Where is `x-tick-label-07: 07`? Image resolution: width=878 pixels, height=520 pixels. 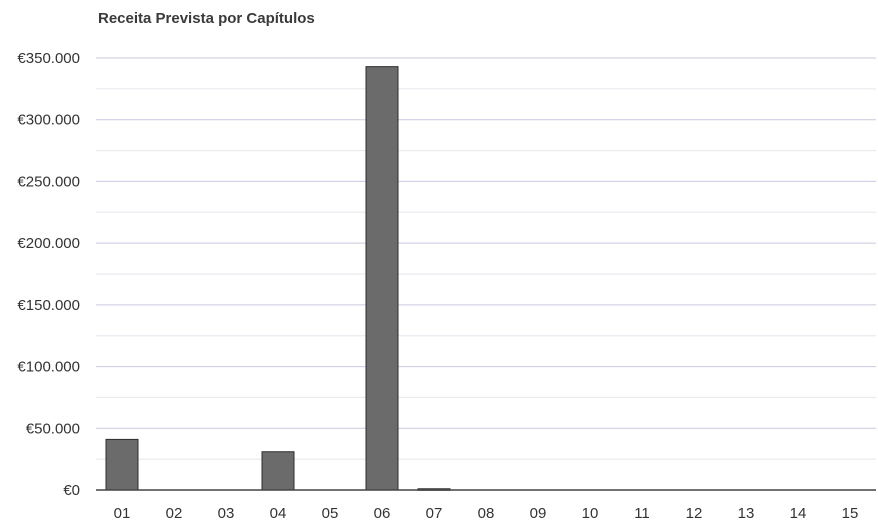 x-tick-label-07: 07 is located at coordinates (434, 512).